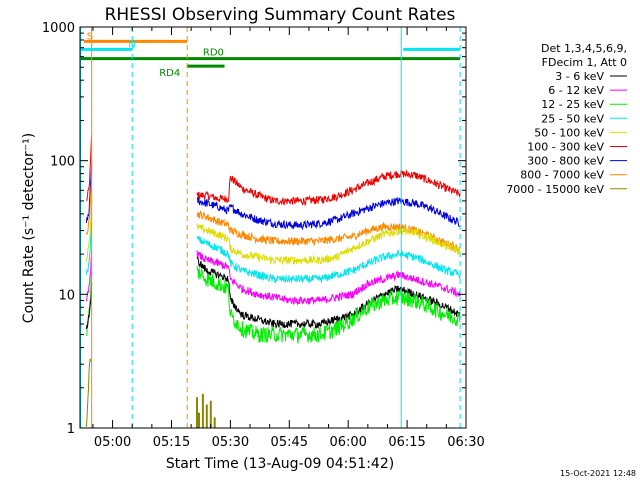 The width and height of the screenshot is (640, 480). I want to click on legend-entry-label: 6 - 12 keV, so click(576, 90).